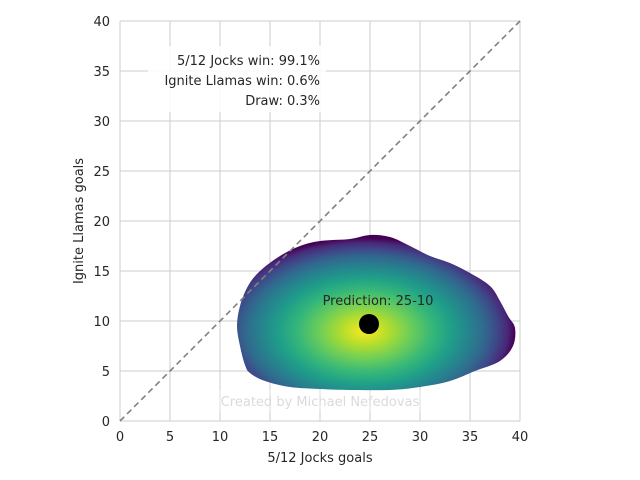 The image size is (640, 480). Describe the element at coordinates (101, 322) in the screenshot. I see `y-tick-label: 10` at that location.